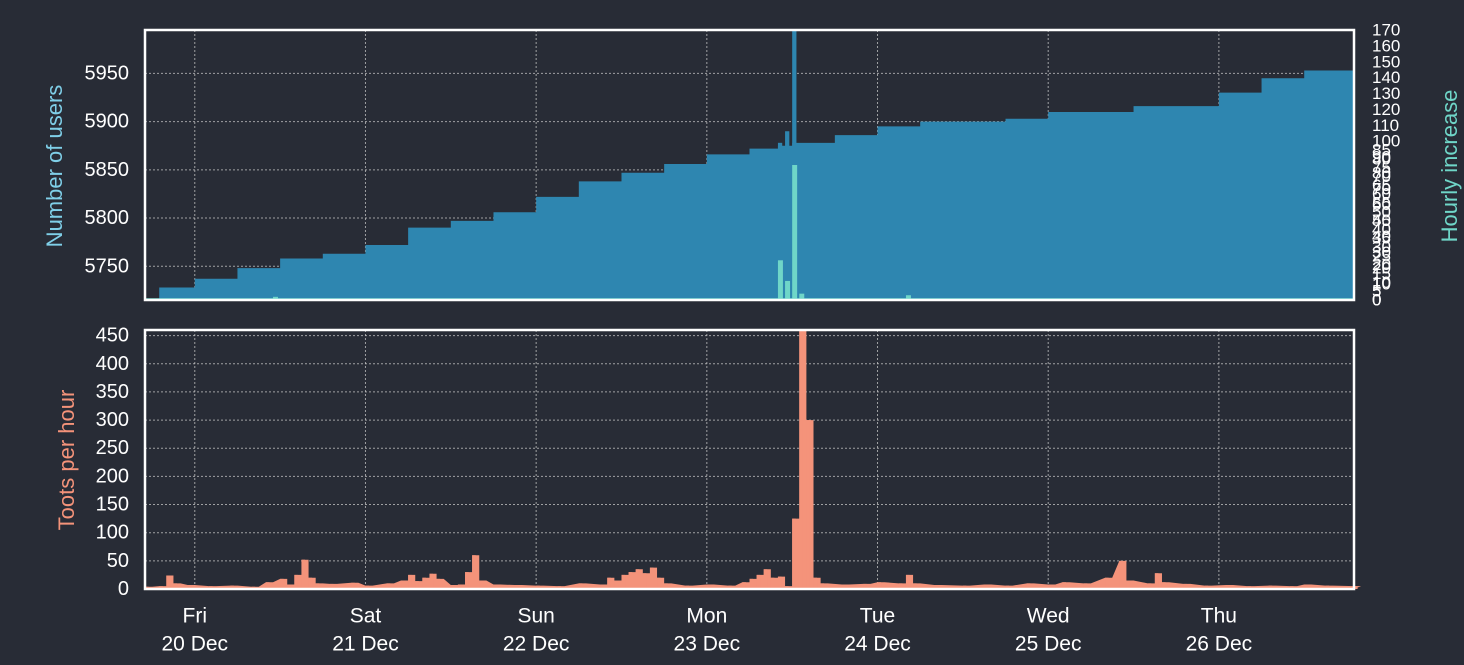 The height and width of the screenshot is (665, 1464). Describe the element at coordinates (1381, 157) in the screenshot. I see `hourly-tick-label: 90` at that location.